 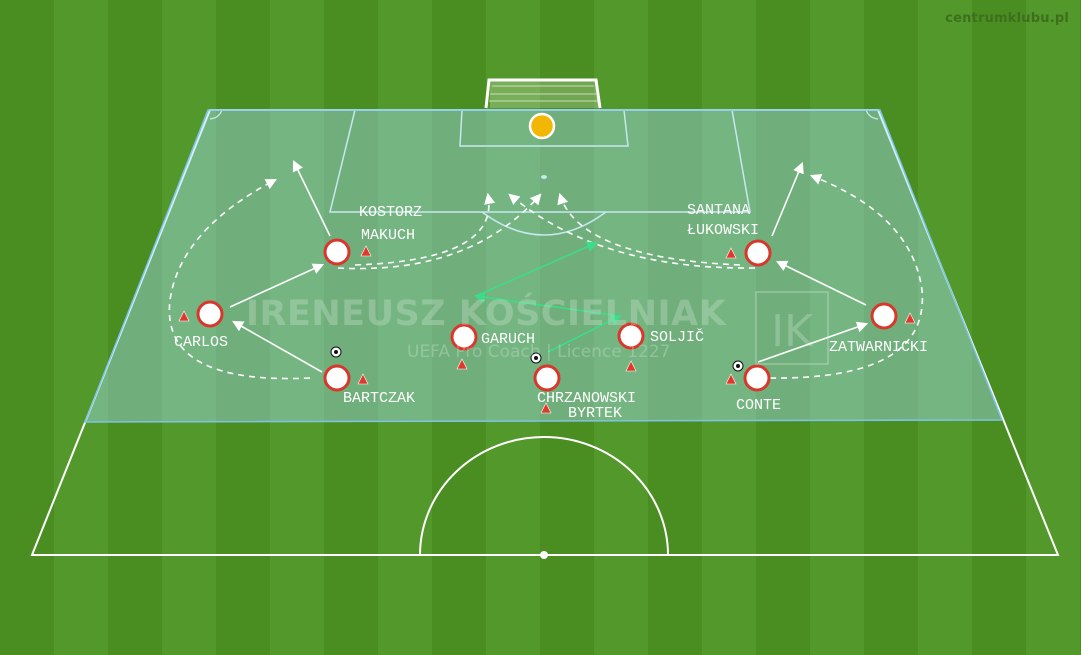 I want to click on label-kostorz: KOSTORZ, so click(x=390, y=212).